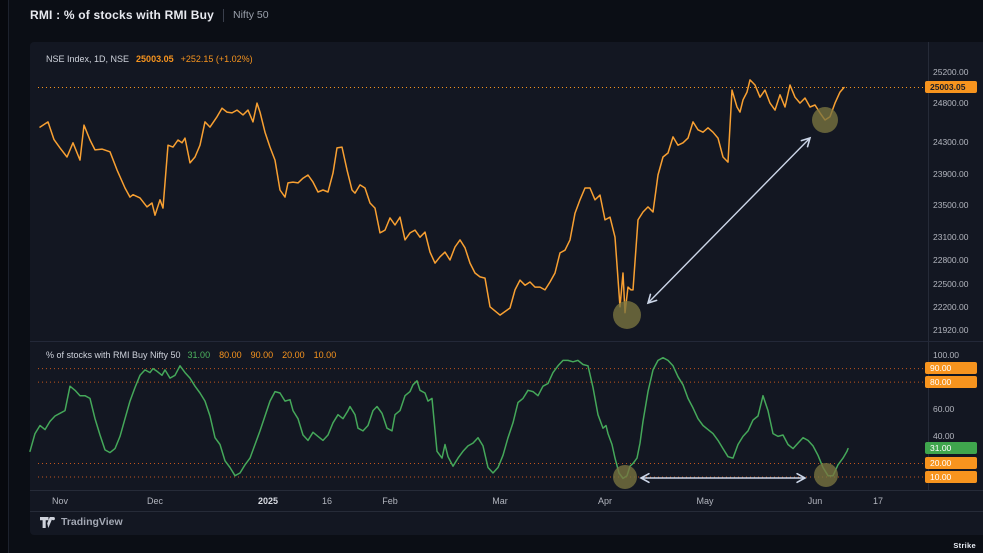 The height and width of the screenshot is (553, 983). What do you see at coordinates (506, 341) in the screenshot?
I see `pane-divider` at bounding box center [506, 341].